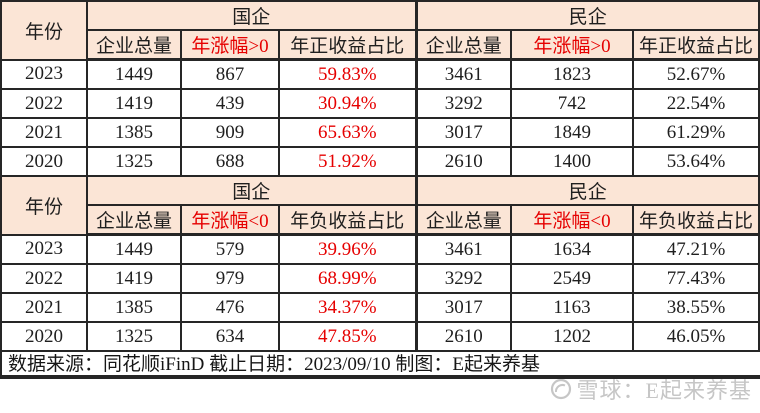  What do you see at coordinates (572, 74) in the screenshot?
I see `poe-gainers-cell: 1823` at bounding box center [572, 74].